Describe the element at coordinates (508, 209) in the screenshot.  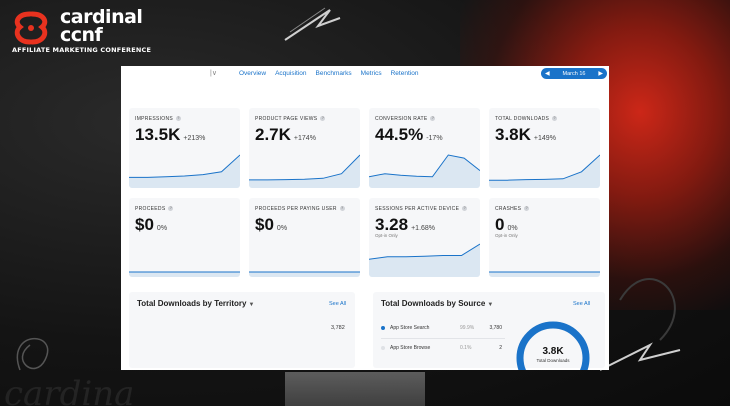
I see `metric-label-text: CRASHES` at that location.